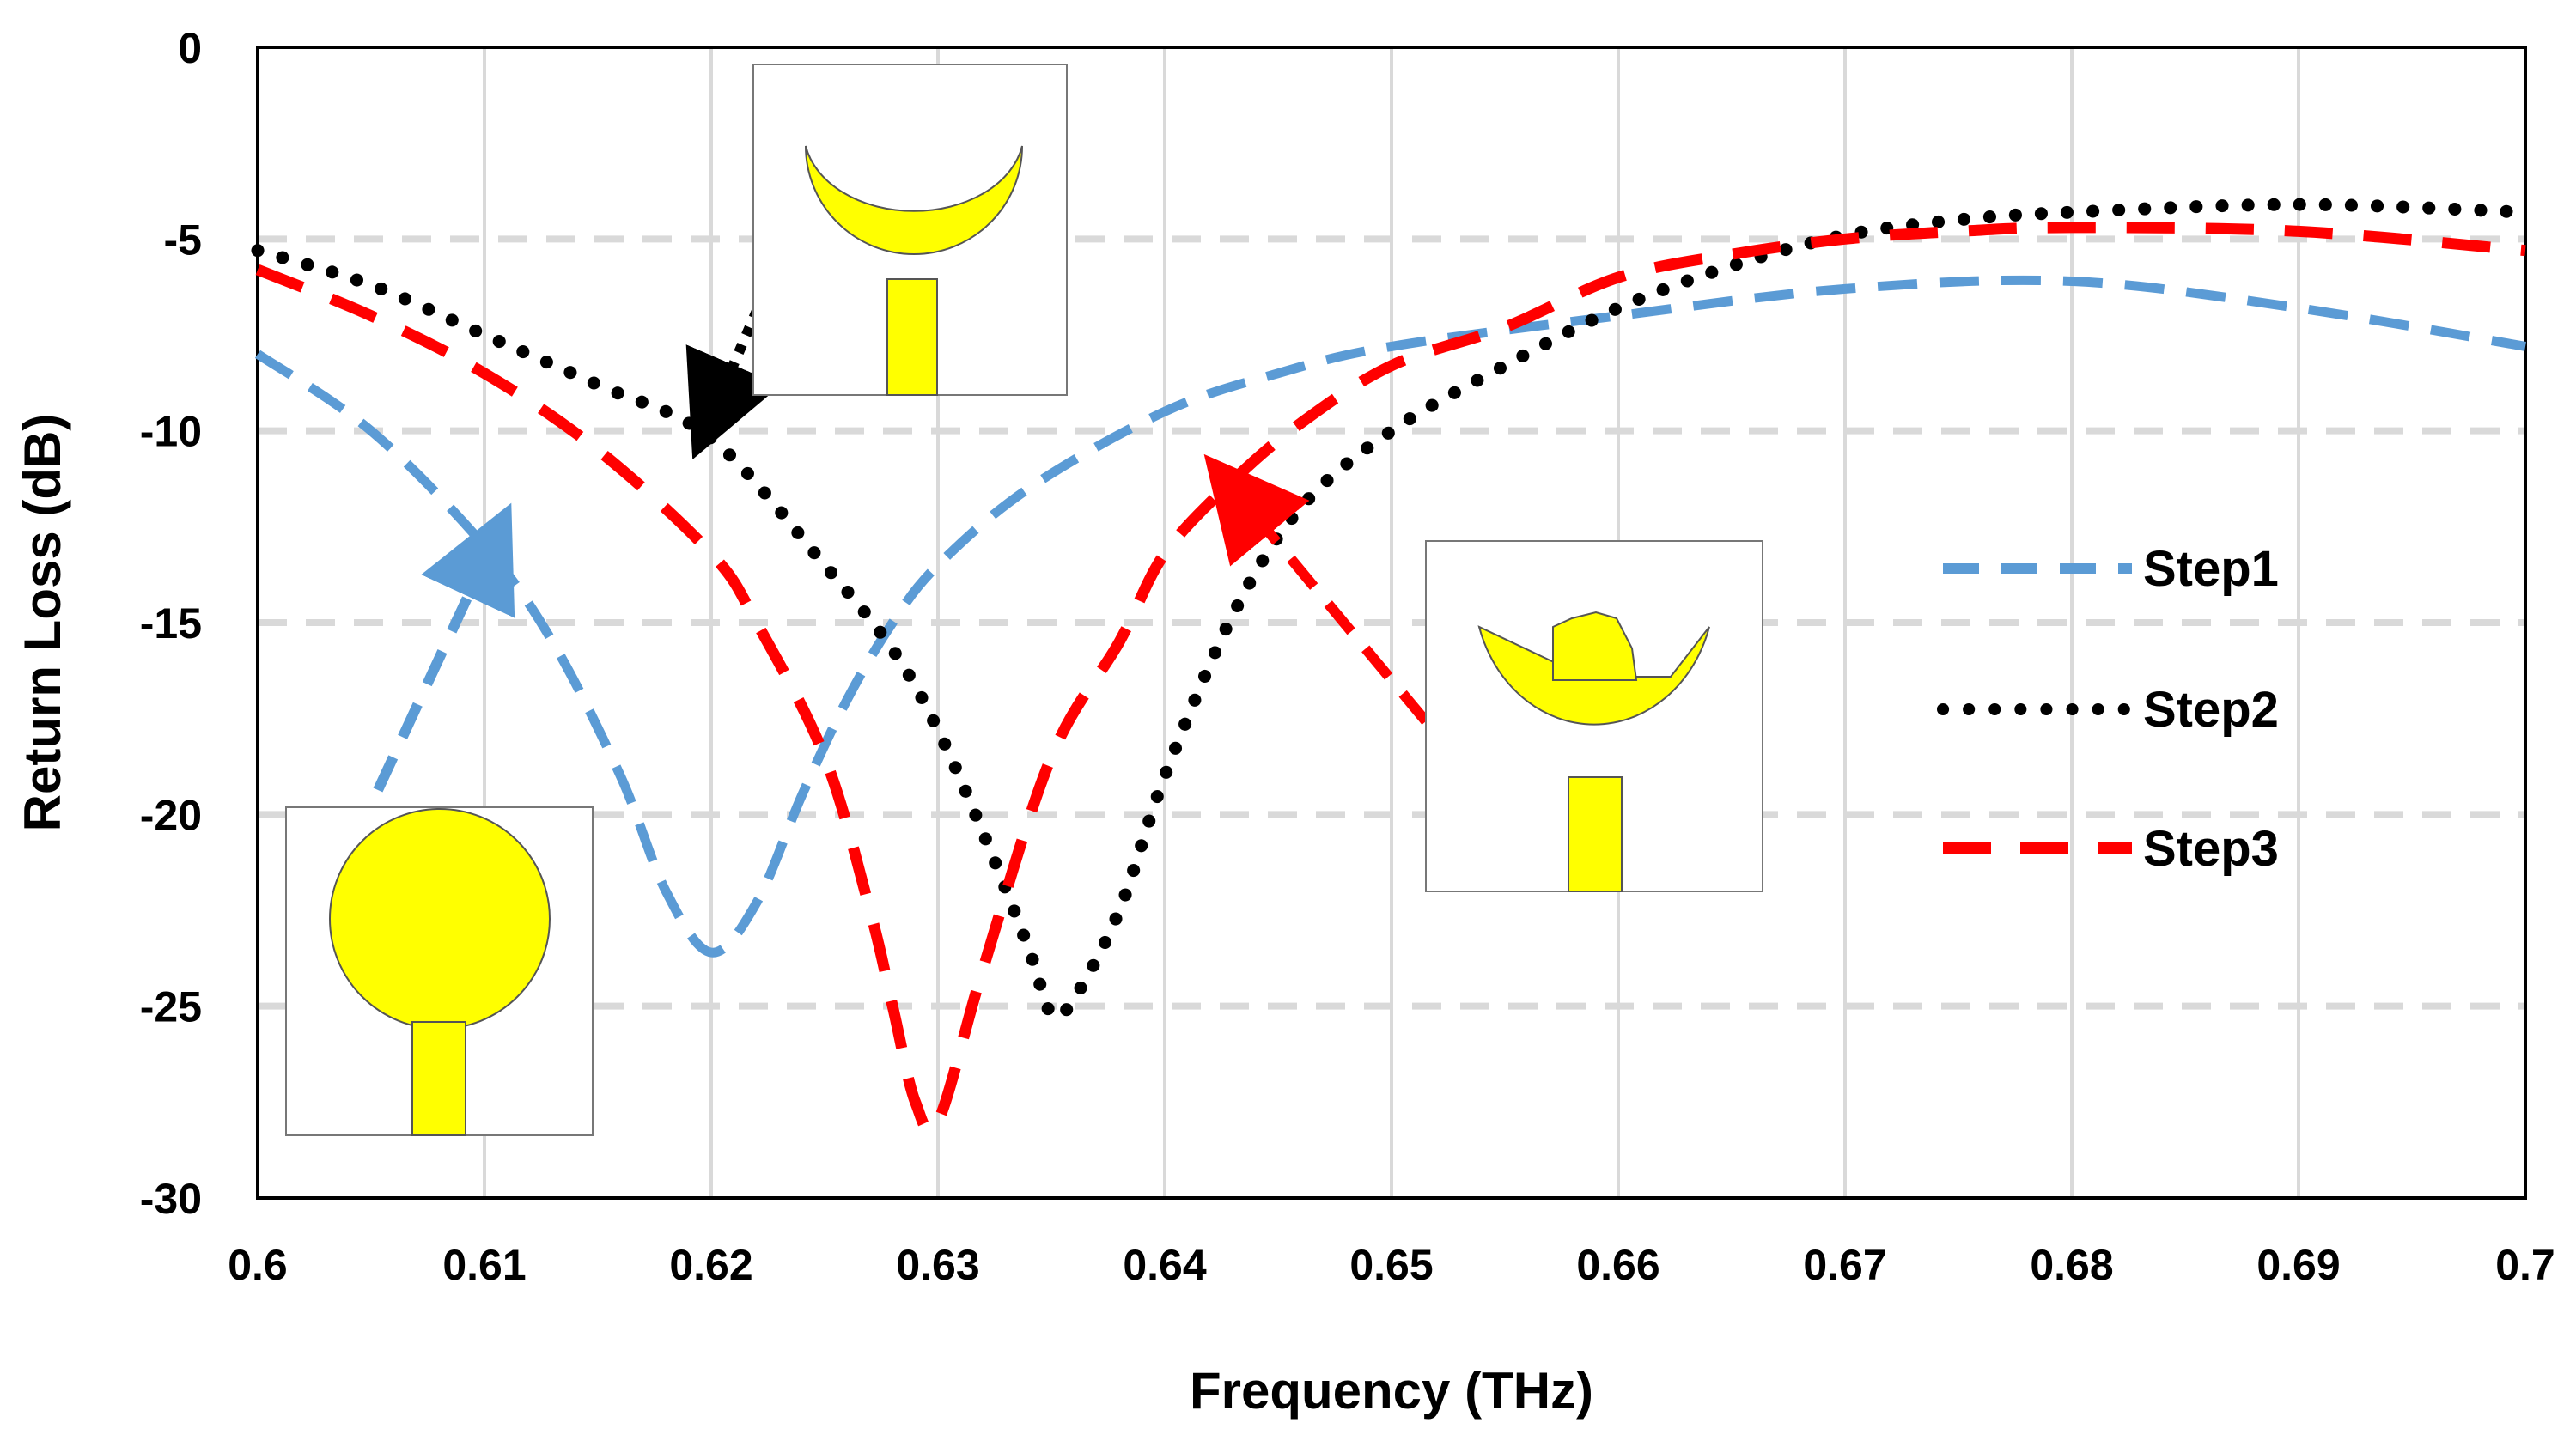  Describe the element at coordinates (484, 1265) in the screenshot. I see `x-tick-label: 0.61` at that location.